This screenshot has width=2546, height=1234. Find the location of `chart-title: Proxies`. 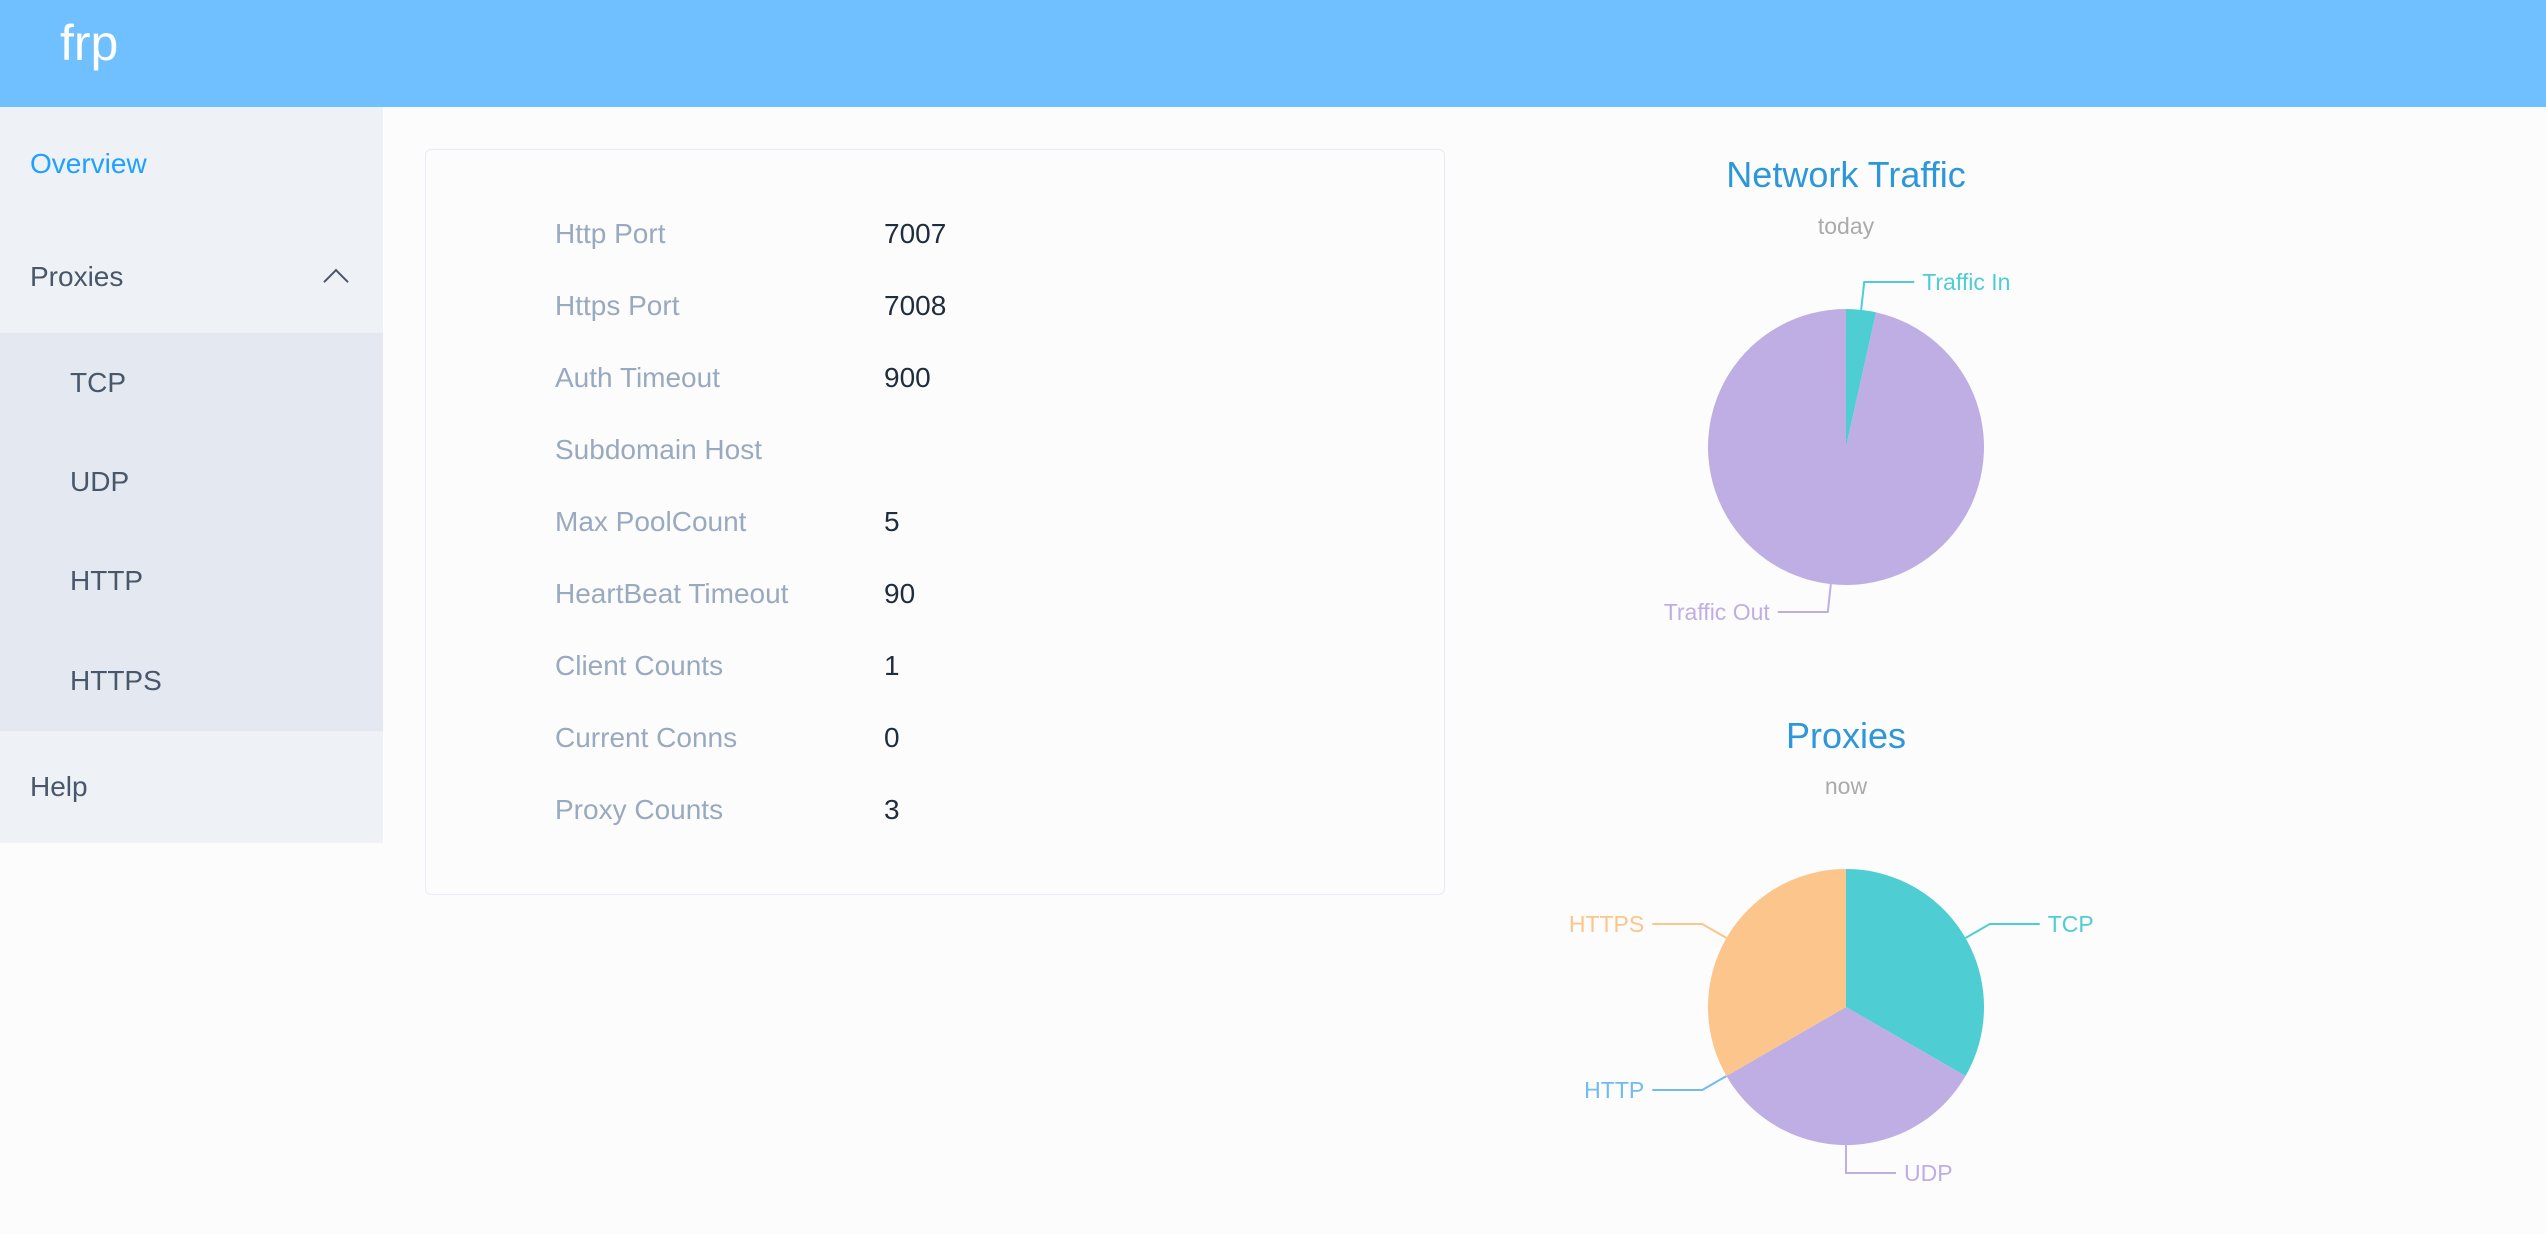

chart-title: Proxies is located at coordinates (1846, 735).